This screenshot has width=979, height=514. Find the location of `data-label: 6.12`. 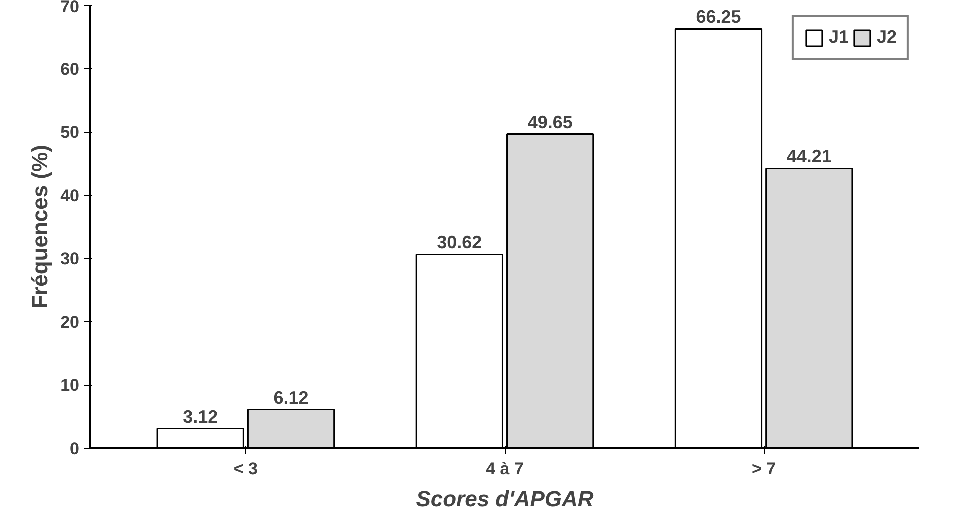

data-label: 6.12 is located at coordinates (291, 398).